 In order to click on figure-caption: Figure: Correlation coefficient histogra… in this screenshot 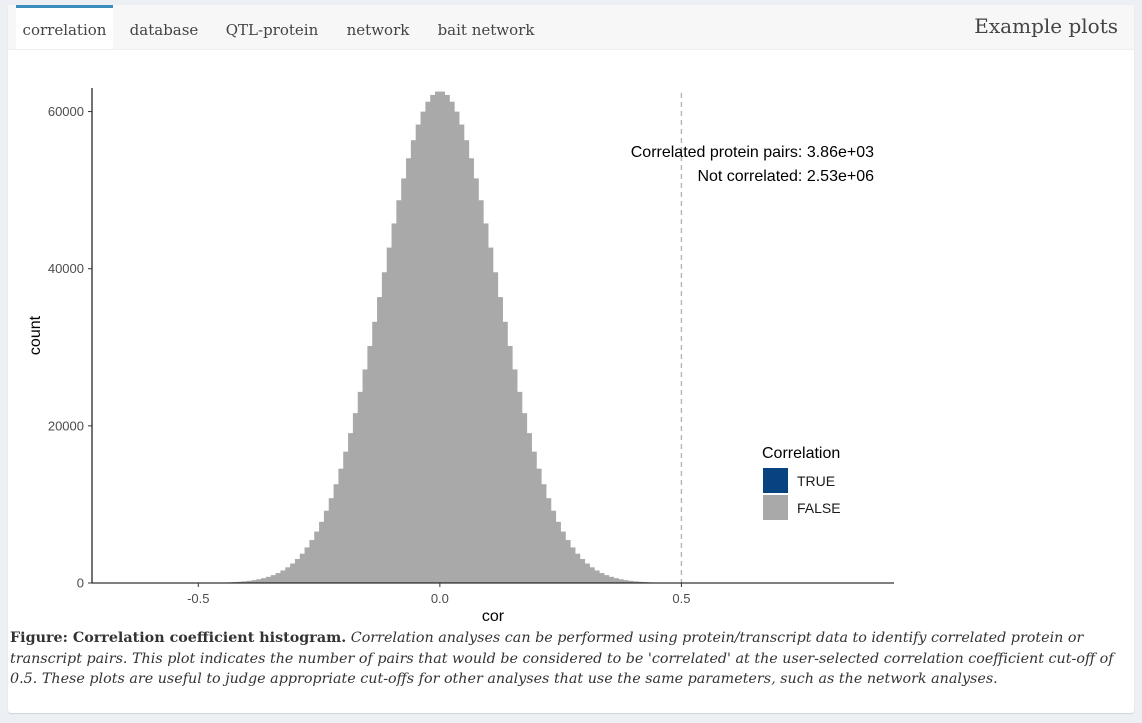, I will do `click(565, 659)`.